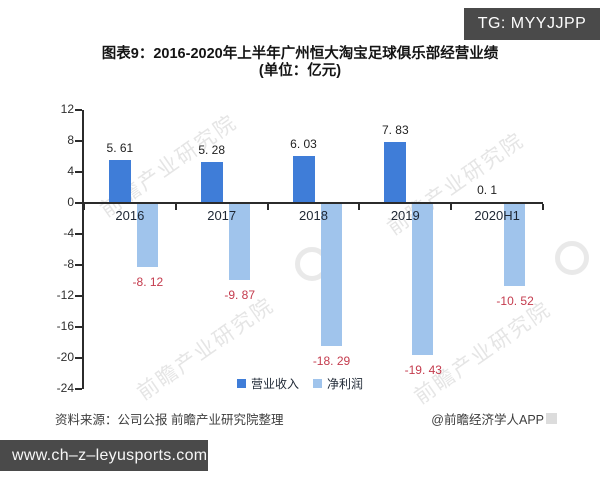 Image resolution: width=600 pixels, height=480 pixels. What do you see at coordinates (65, 357) in the screenshot?
I see `y-axis-label: -20` at bounding box center [65, 357].